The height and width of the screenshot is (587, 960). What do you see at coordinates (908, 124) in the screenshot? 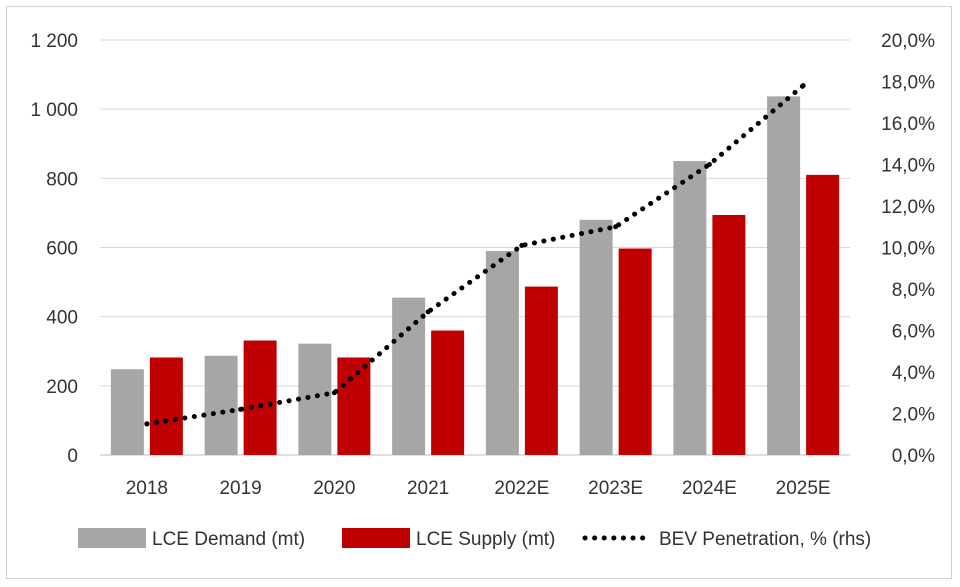
I see `right-tick-label: 16,0%` at bounding box center [908, 124].